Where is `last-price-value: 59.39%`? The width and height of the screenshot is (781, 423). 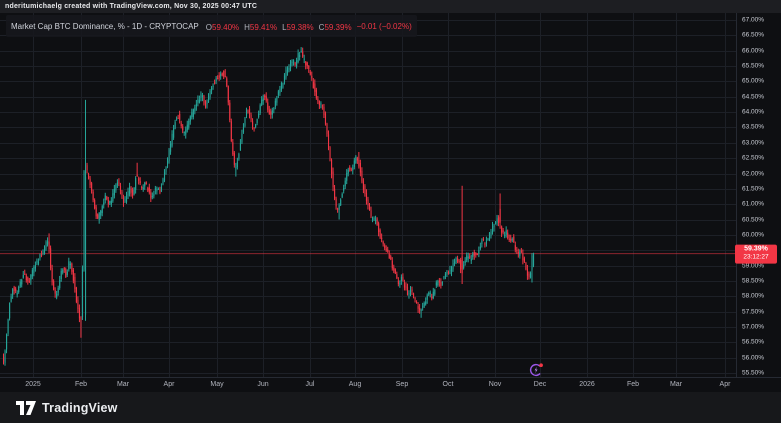 last-price-value: 59.39% is located at coordinates (756, 249).